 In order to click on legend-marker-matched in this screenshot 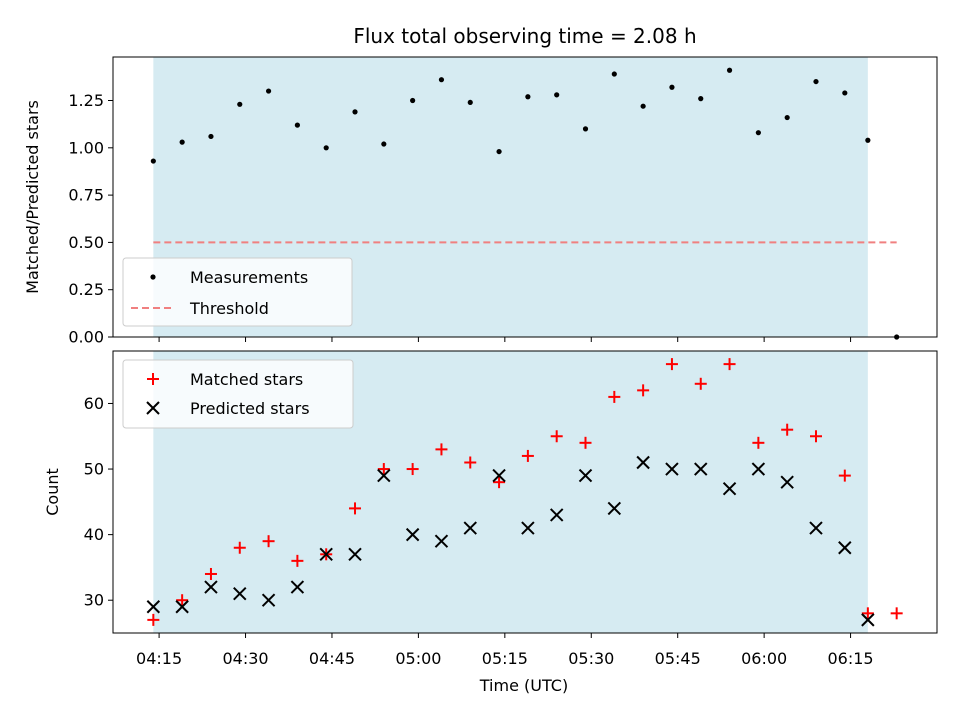, I will do `click(153, 379)`.